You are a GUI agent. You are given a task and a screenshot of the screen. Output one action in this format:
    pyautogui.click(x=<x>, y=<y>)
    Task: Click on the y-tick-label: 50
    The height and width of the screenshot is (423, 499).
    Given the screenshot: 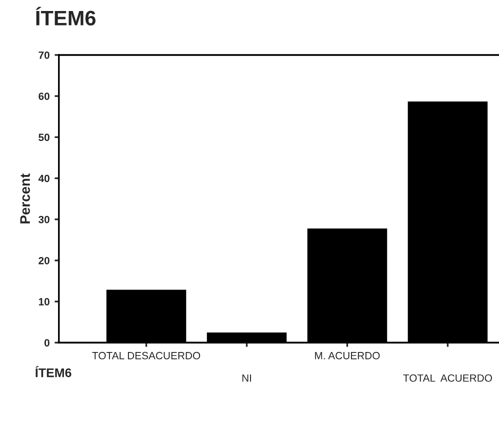 What is the action you would take?
    pyautogui.click(x=44, y=138)
    